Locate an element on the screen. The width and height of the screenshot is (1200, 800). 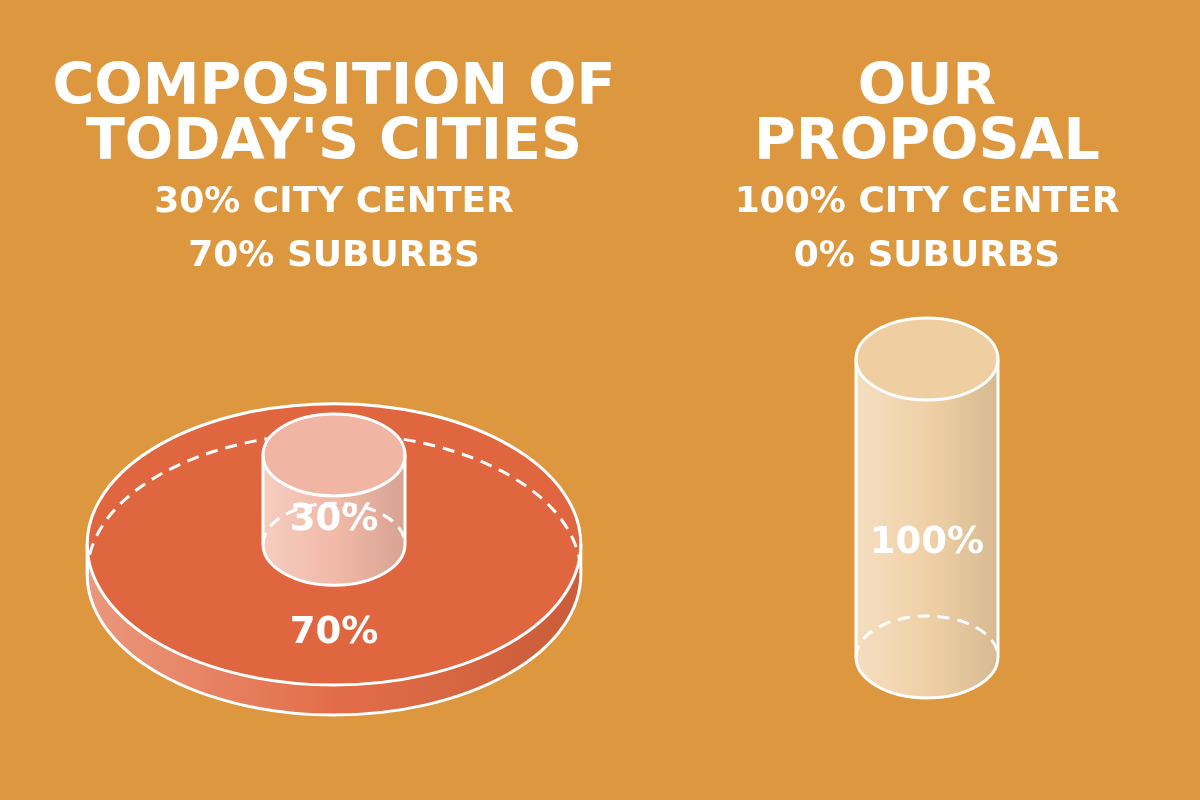
text: OUR PROPOSAL is located at coordinates (927, 111).